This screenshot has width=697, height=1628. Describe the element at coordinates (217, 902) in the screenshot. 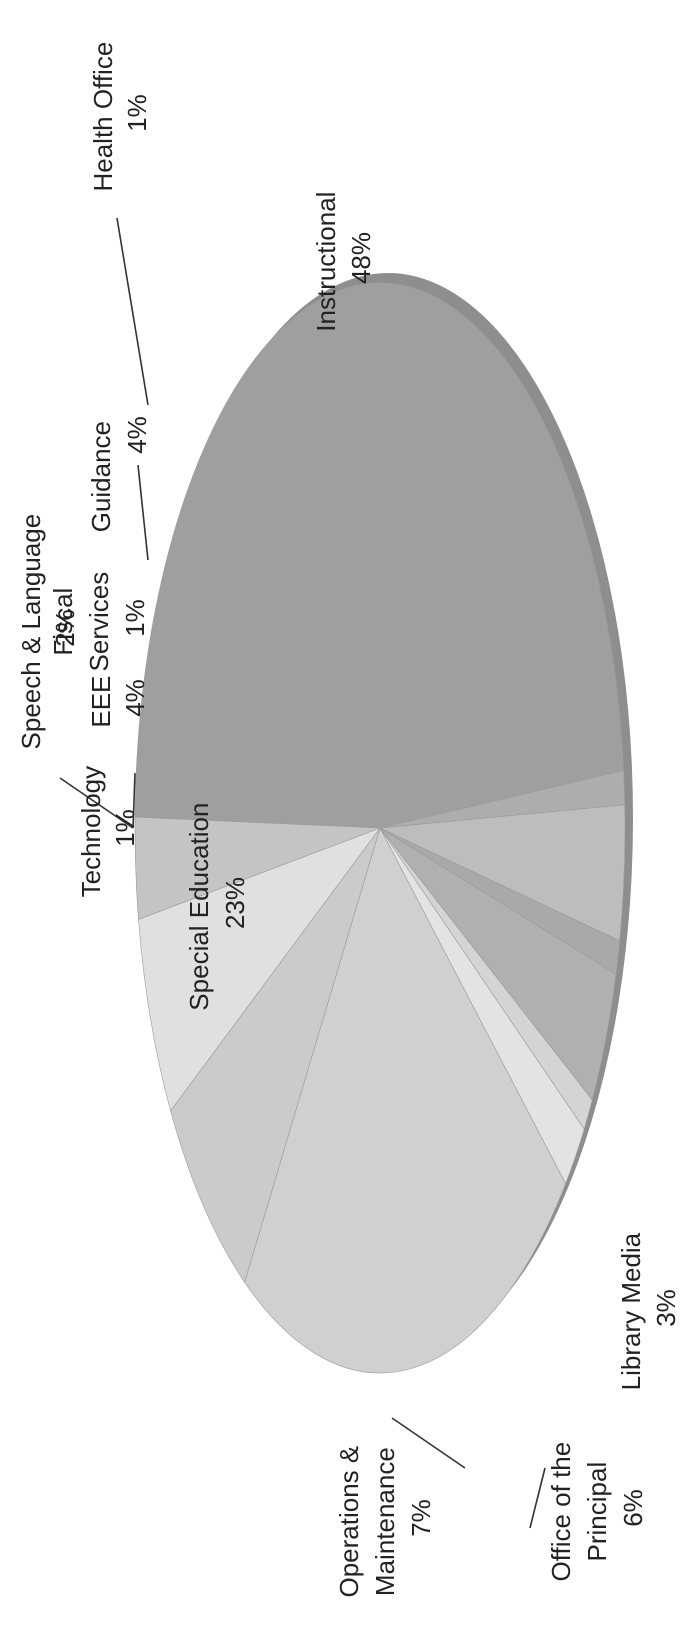

I see `label-special-education: Special Education 23%` at that location.